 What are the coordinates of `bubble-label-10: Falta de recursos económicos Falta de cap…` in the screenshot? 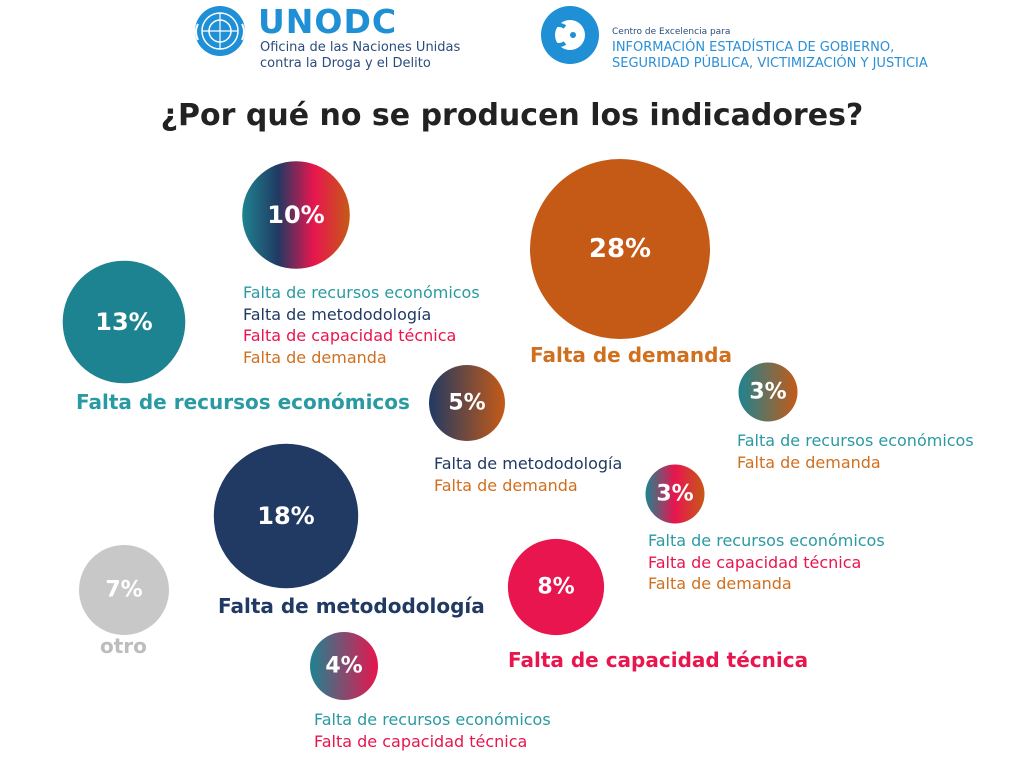 It's located at (432, 730).